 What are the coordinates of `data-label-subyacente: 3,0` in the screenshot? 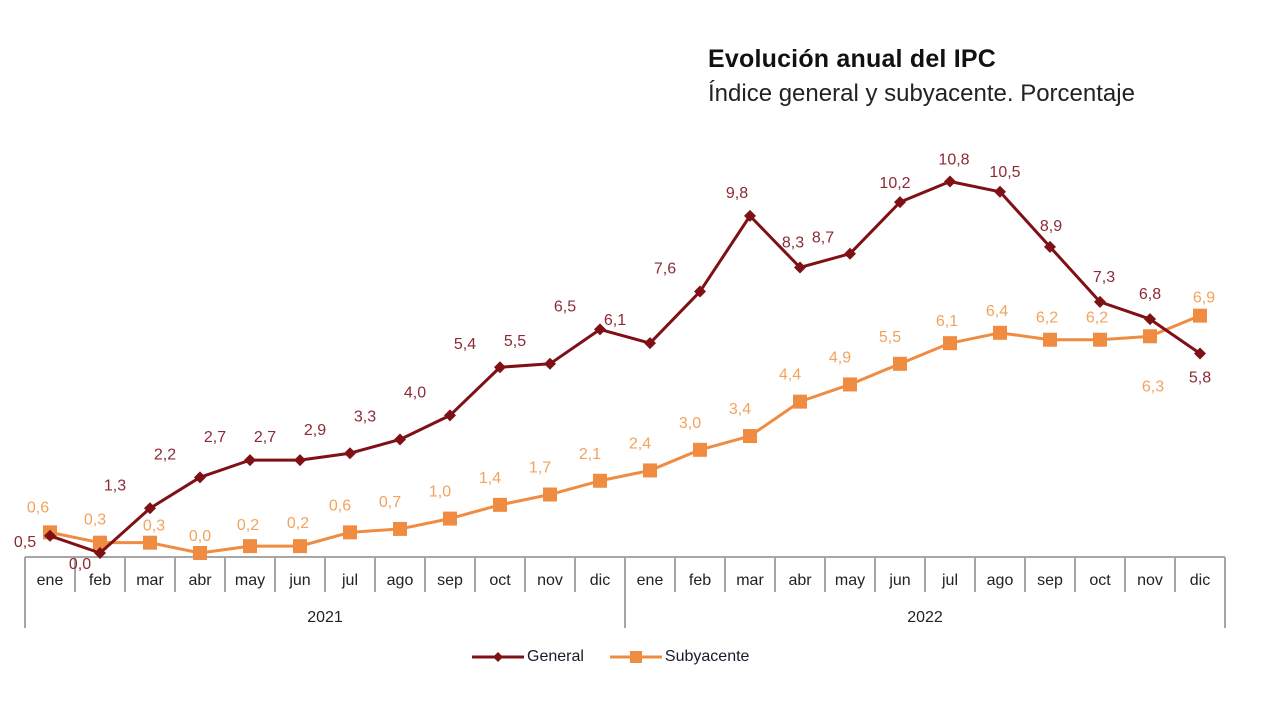 It's located at (690, 423).